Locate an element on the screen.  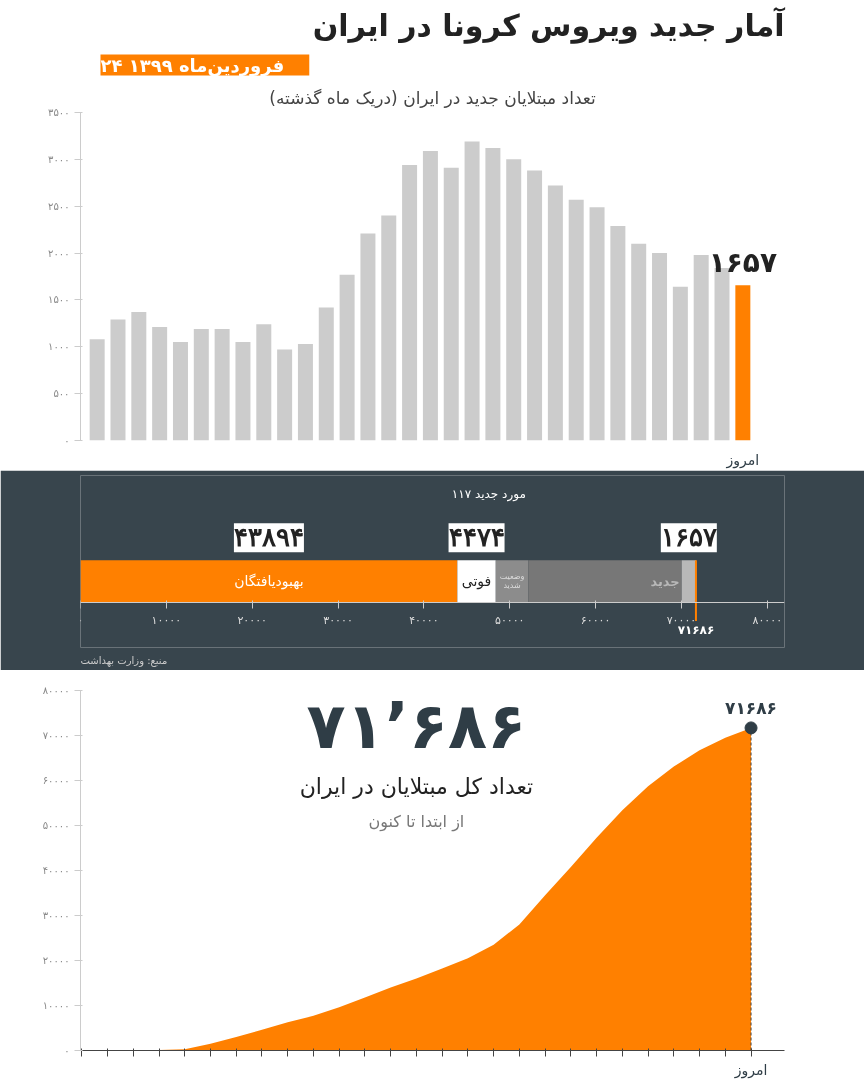
y-tick-label: ۵۰۰۰۰ is located at coordinates (56, 825).